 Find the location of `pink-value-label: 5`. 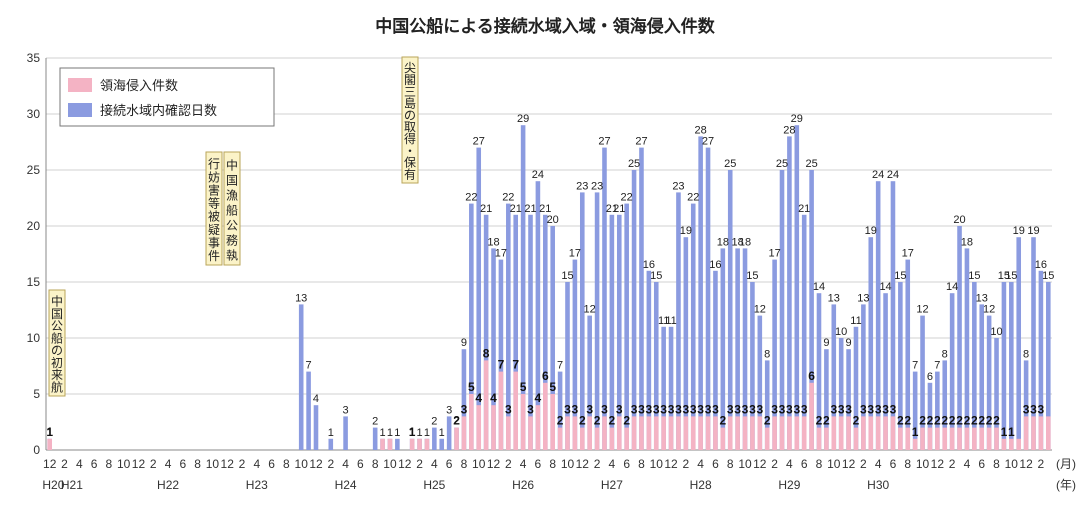

pink-value-label: 5 is located at coordinates (471, 387).